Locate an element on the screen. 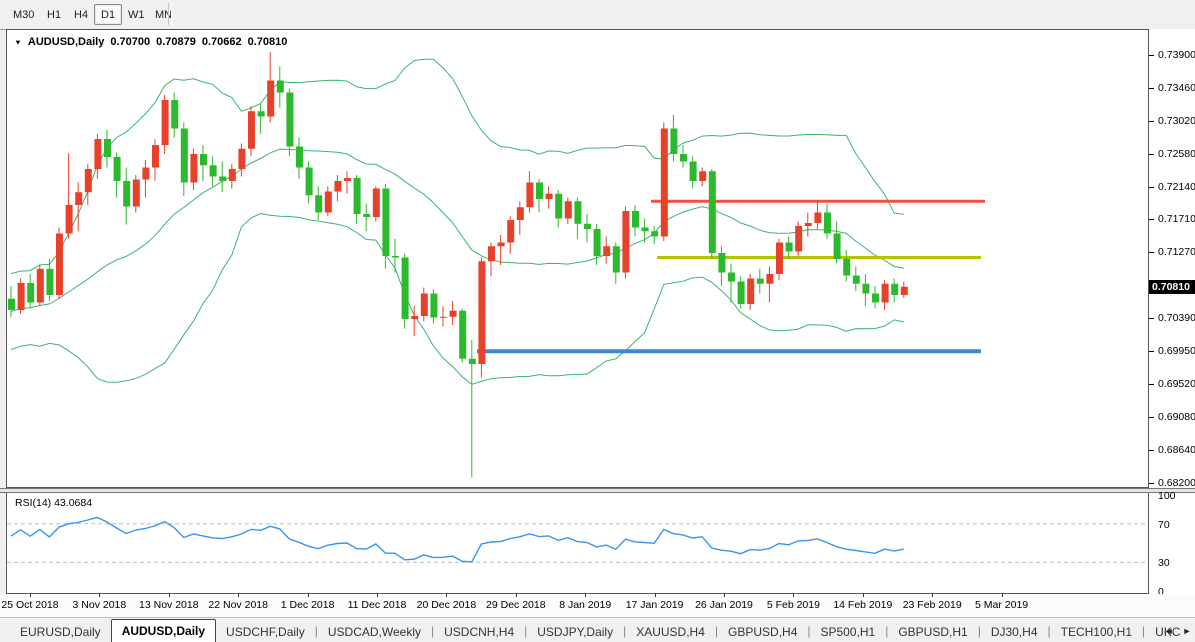  rsi-axis-label: 0 is located at coordinates (1161, 592).